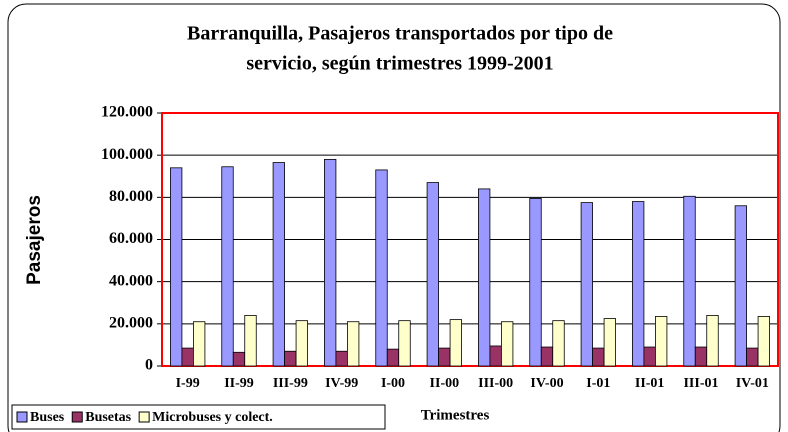  What do you see at coordinates (290, 383) in the screenshot?
I see `x-tick-label: III-99` at bounding box center [290, 383].